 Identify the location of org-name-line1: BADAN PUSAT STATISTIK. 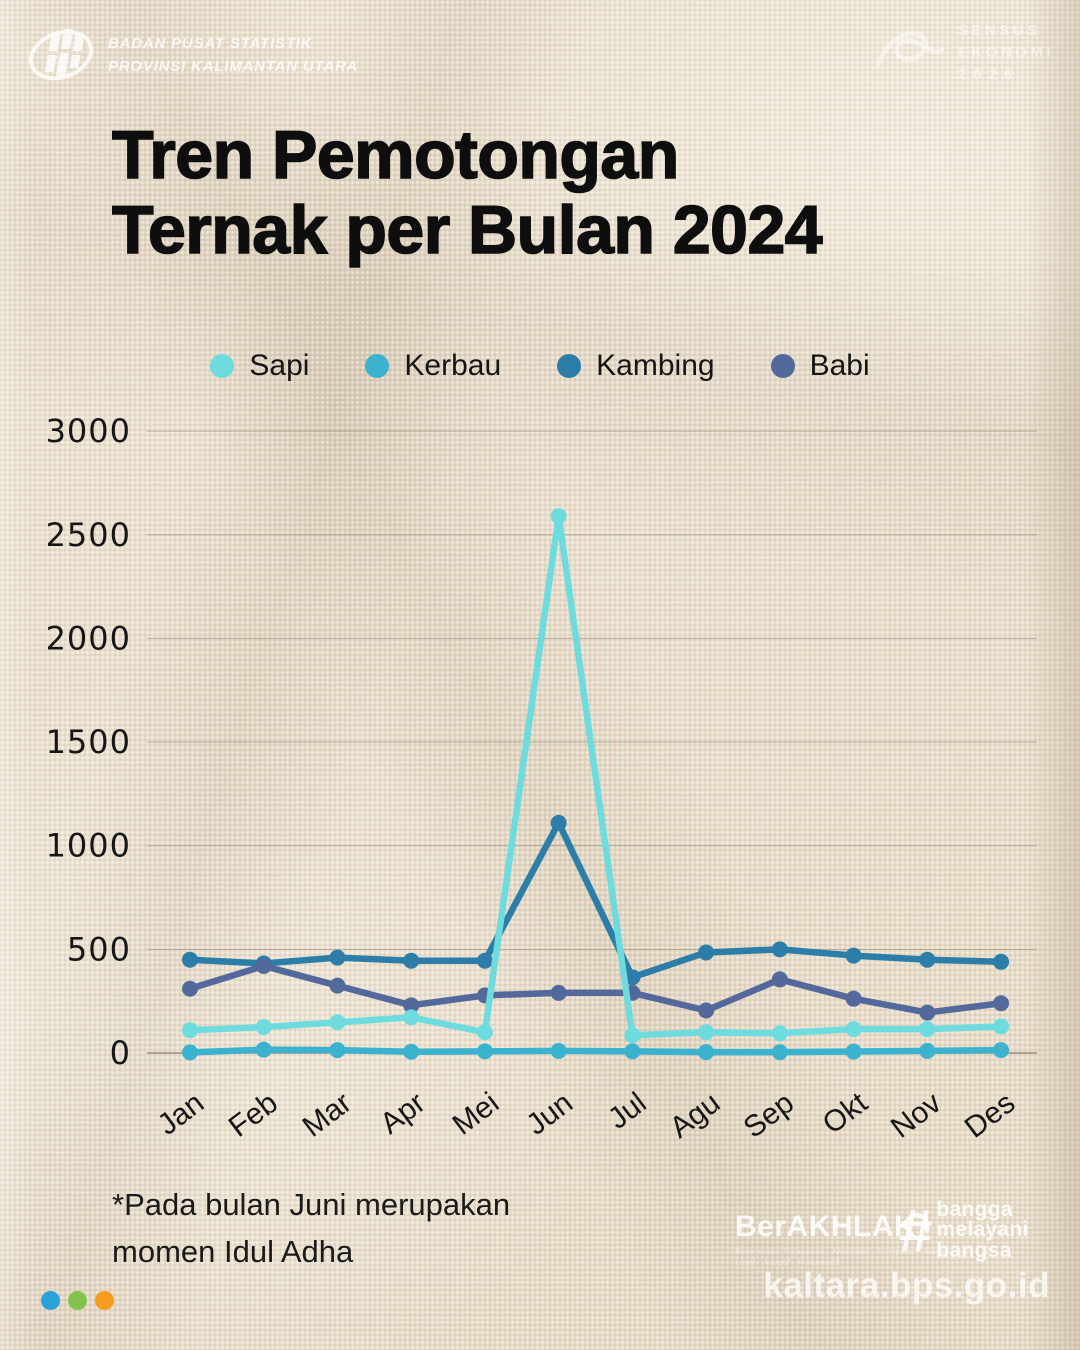
(210, 43).